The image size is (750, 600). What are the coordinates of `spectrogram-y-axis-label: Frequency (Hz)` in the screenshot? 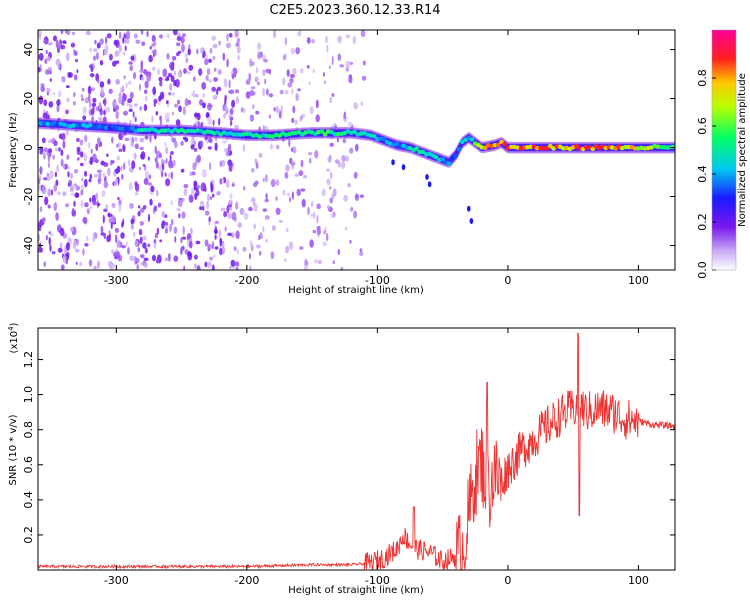 It's located at (13, 150).